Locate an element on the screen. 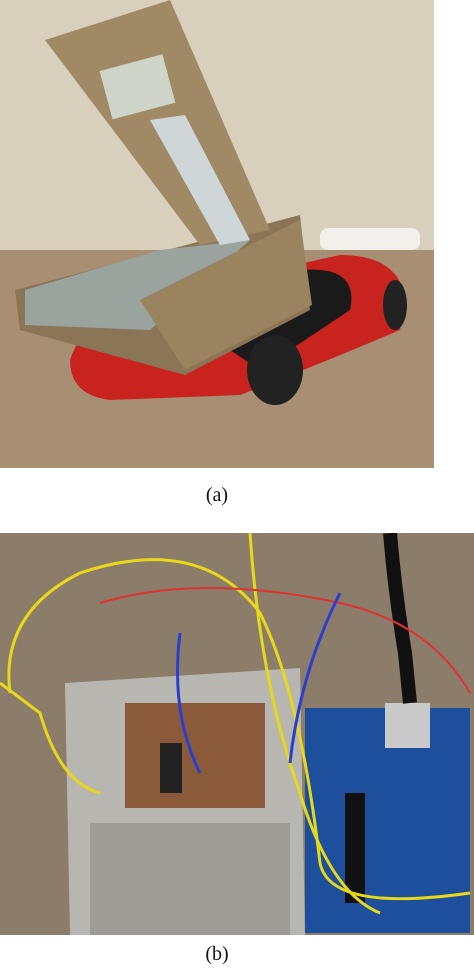 The width and height of the screenshot is (474, 969). circuit-board is located at coordinates (195, 755).